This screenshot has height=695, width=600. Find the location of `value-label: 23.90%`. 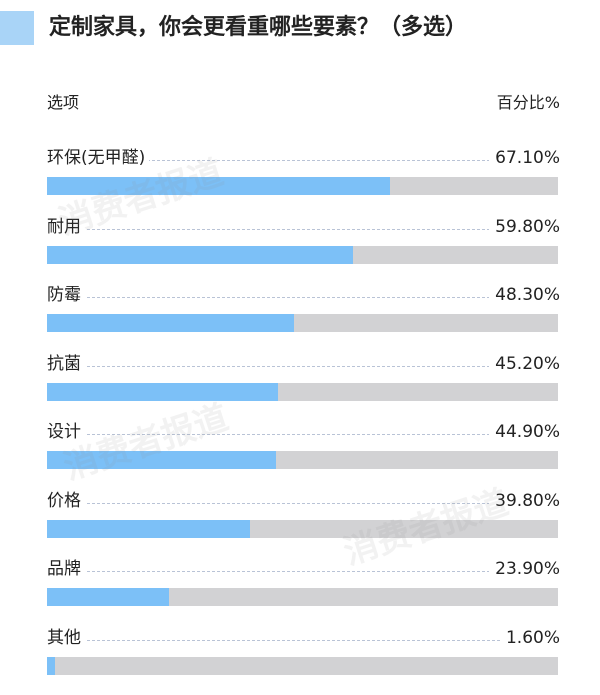

value-label: 23.90% is located at coordinates (524, 569).